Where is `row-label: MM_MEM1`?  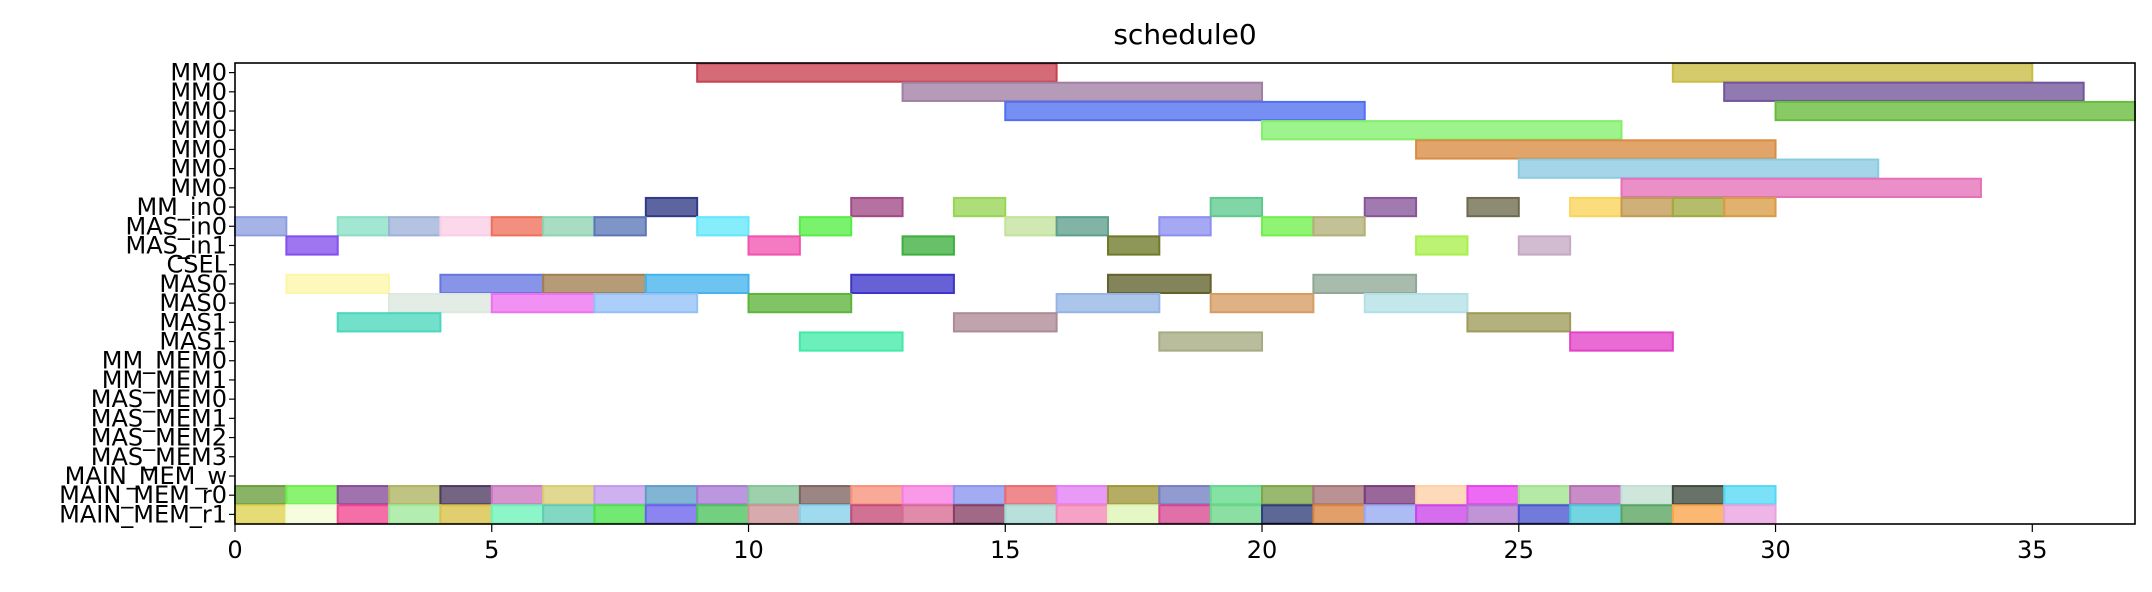 row-label: MM_MEM1 is located at coordinates (164, 380).